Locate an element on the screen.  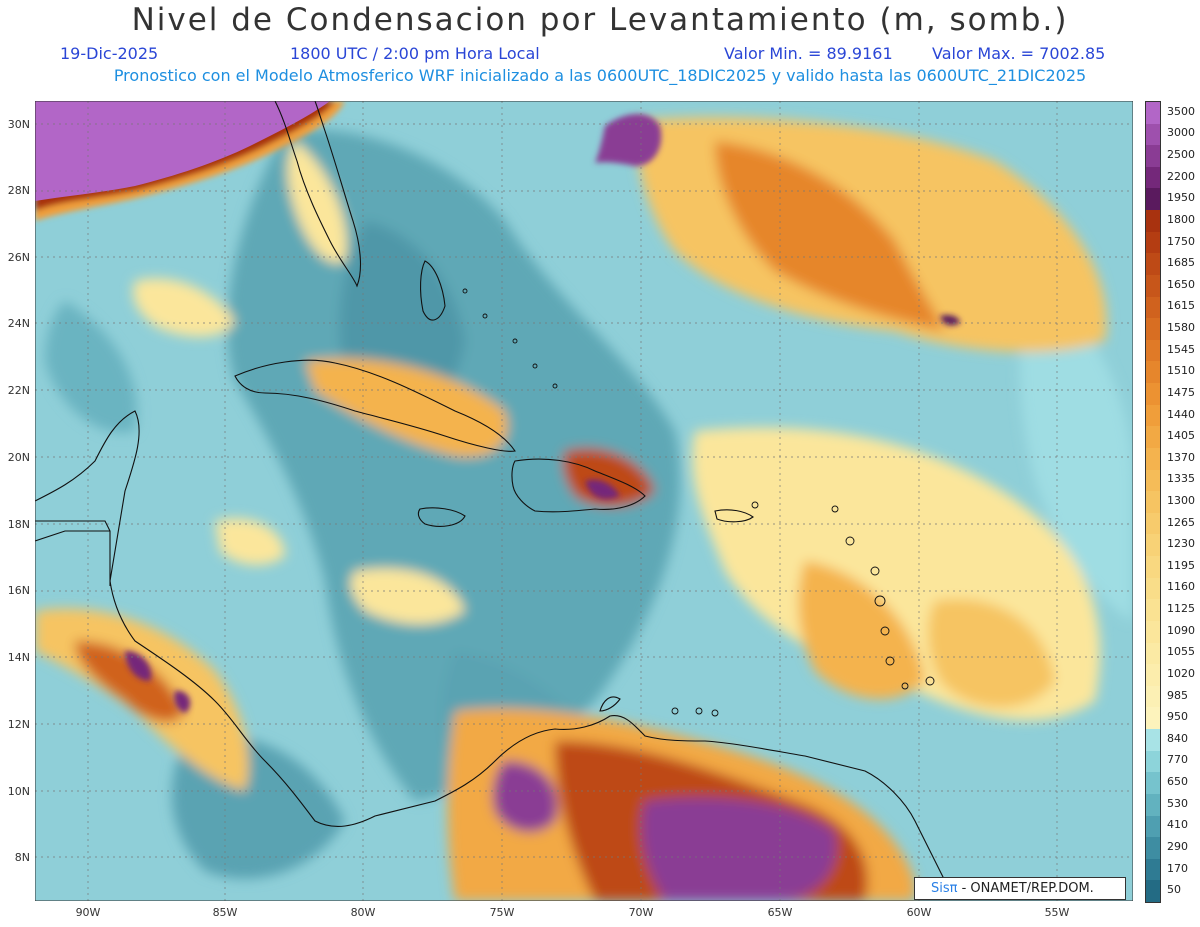
lat-label-26n: 26N is located at coordinates (18, 257).